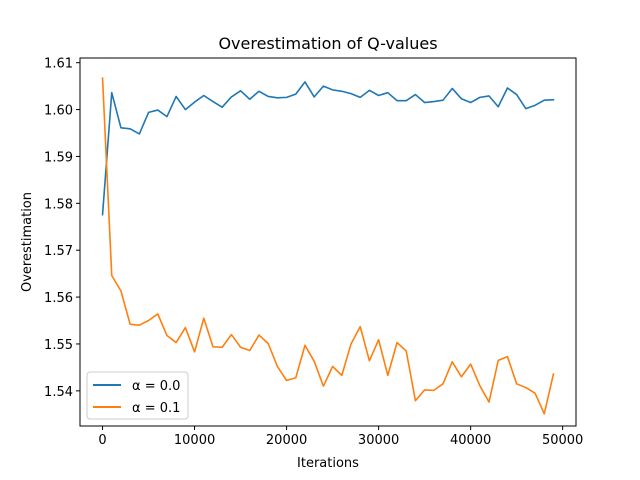  I want to click on chart-title: Overestimation of Q-values, so click(327, 43).